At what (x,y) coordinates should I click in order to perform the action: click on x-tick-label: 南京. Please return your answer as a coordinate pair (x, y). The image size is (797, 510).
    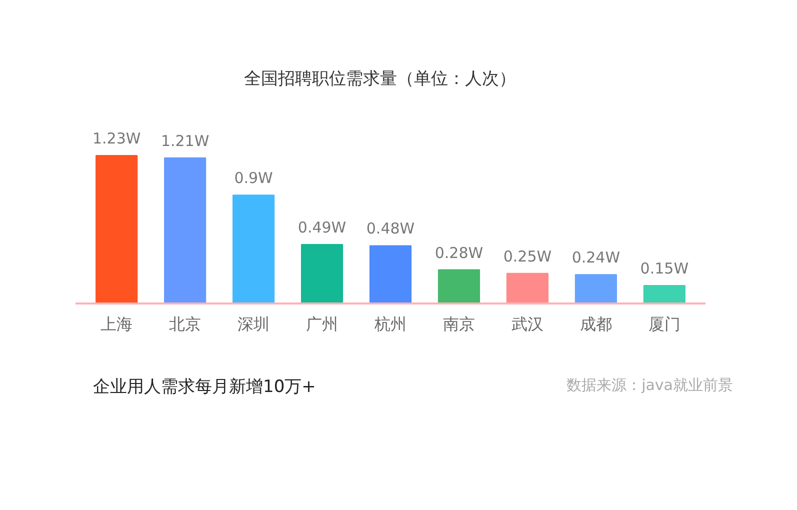
    Looking at the image, I should click on (458, 324).